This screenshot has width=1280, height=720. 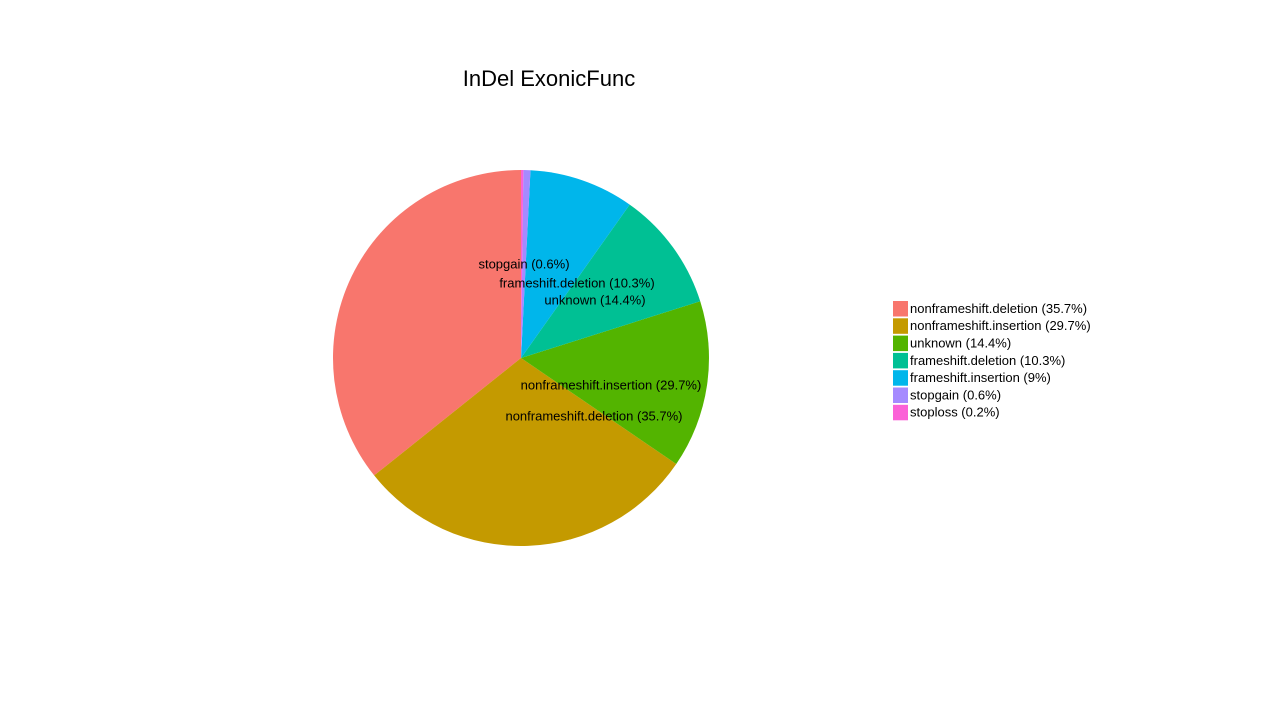 What do you see at coordinates (960, 343) in the screenshot?
I see `legend-label-2: unknown (14.4%)` at bounding box center [960, 343].